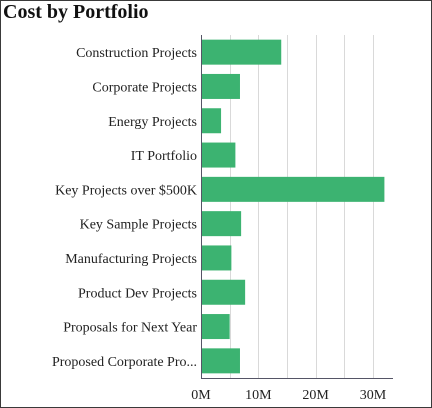 Image resolution: width=432 pixels, height=408 pixels. I want to click on category-label: Proposals for Next Year, so click(130, 328).